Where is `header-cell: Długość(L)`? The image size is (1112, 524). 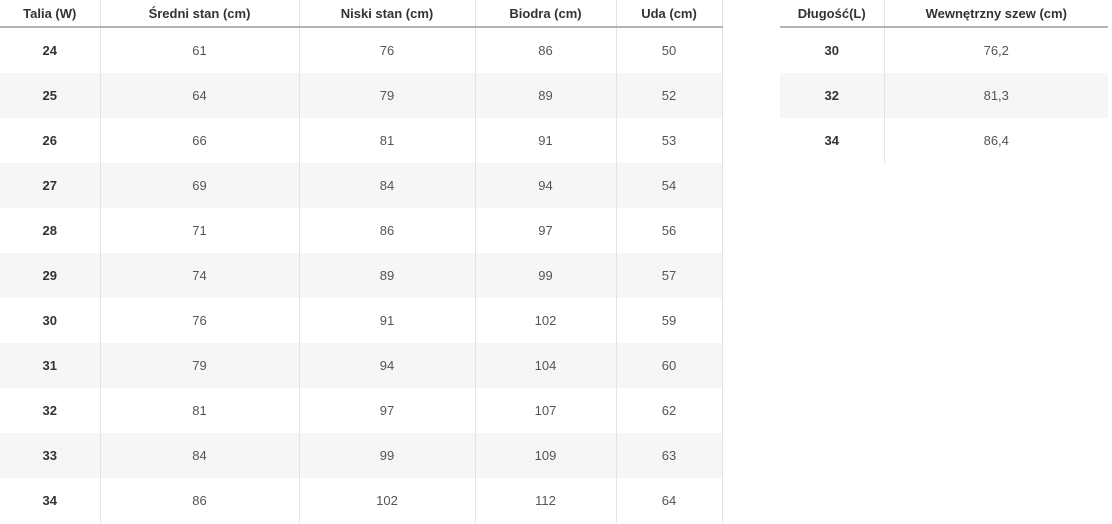 header-cell: Długość(L) is located at coordinates (832, 14).